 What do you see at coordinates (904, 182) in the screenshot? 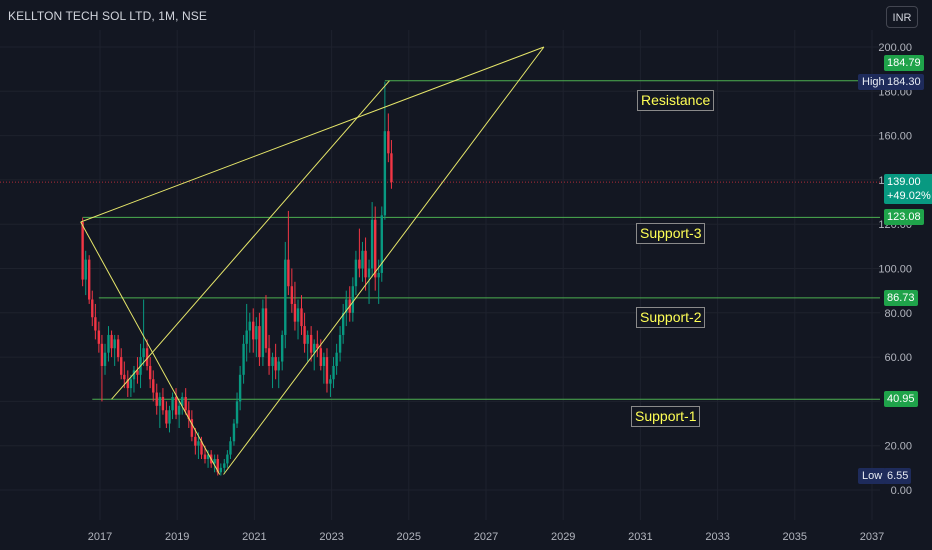
I see `current-price-value: 139.00` at bounding box center [904, 182].